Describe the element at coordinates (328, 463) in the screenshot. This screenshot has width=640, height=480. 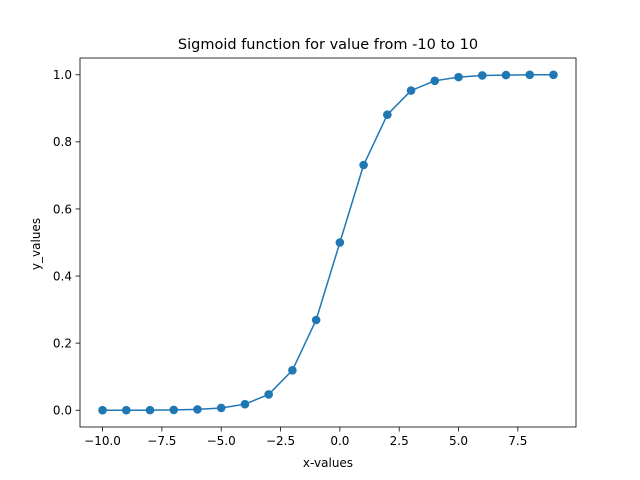
I see `x-axis-label: x-values` at that location.